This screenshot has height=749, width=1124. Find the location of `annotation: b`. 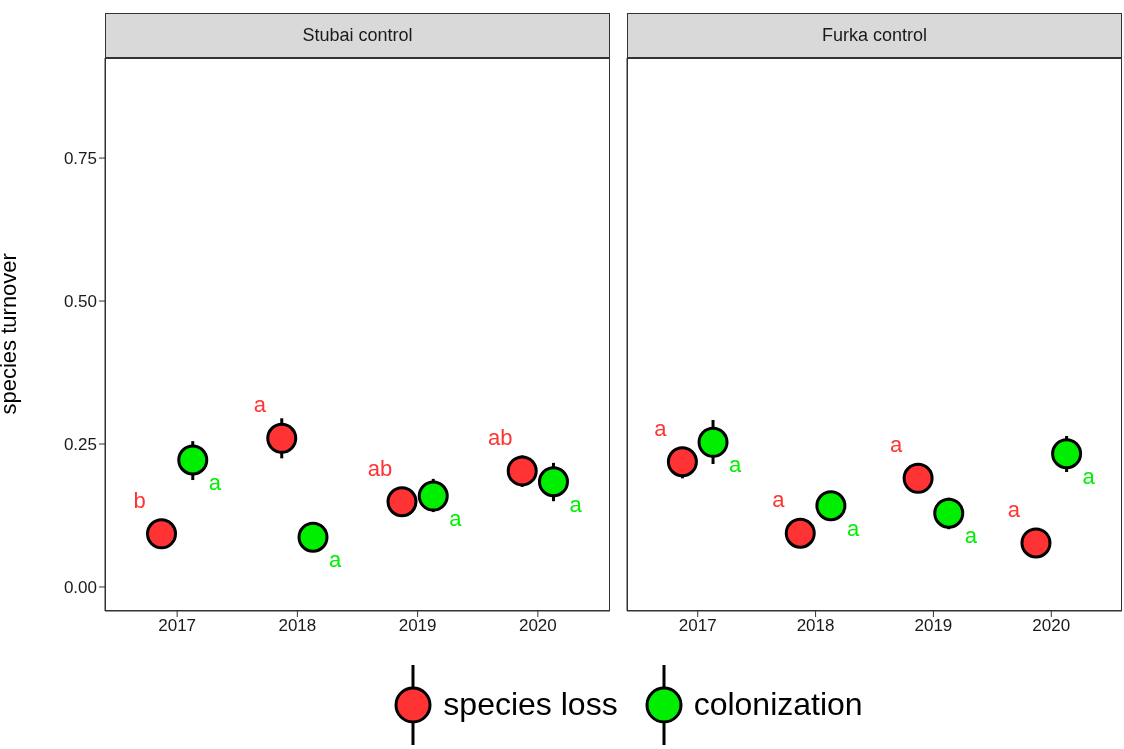

annotation: b is located at coordinates (139, 500).